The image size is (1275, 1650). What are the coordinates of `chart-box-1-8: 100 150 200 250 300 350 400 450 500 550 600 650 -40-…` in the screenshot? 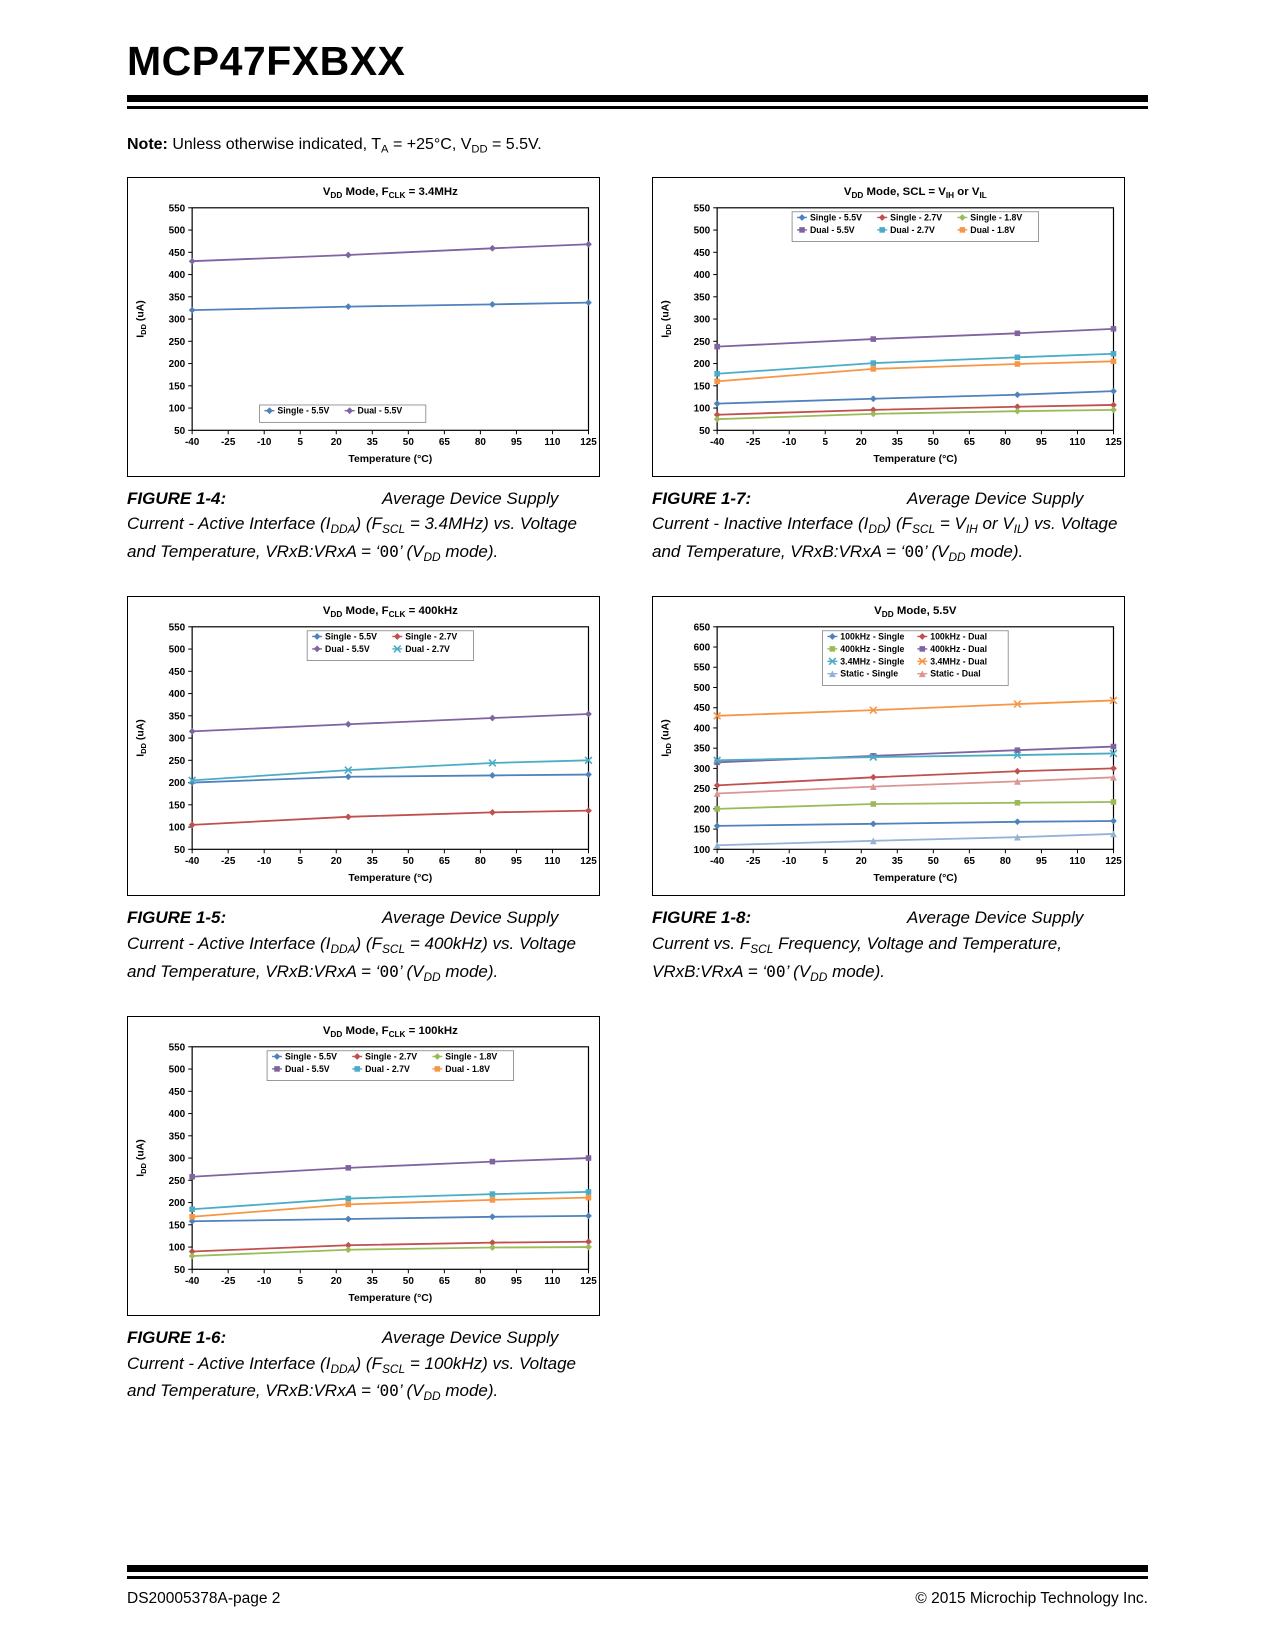 It's located at (888, 746).